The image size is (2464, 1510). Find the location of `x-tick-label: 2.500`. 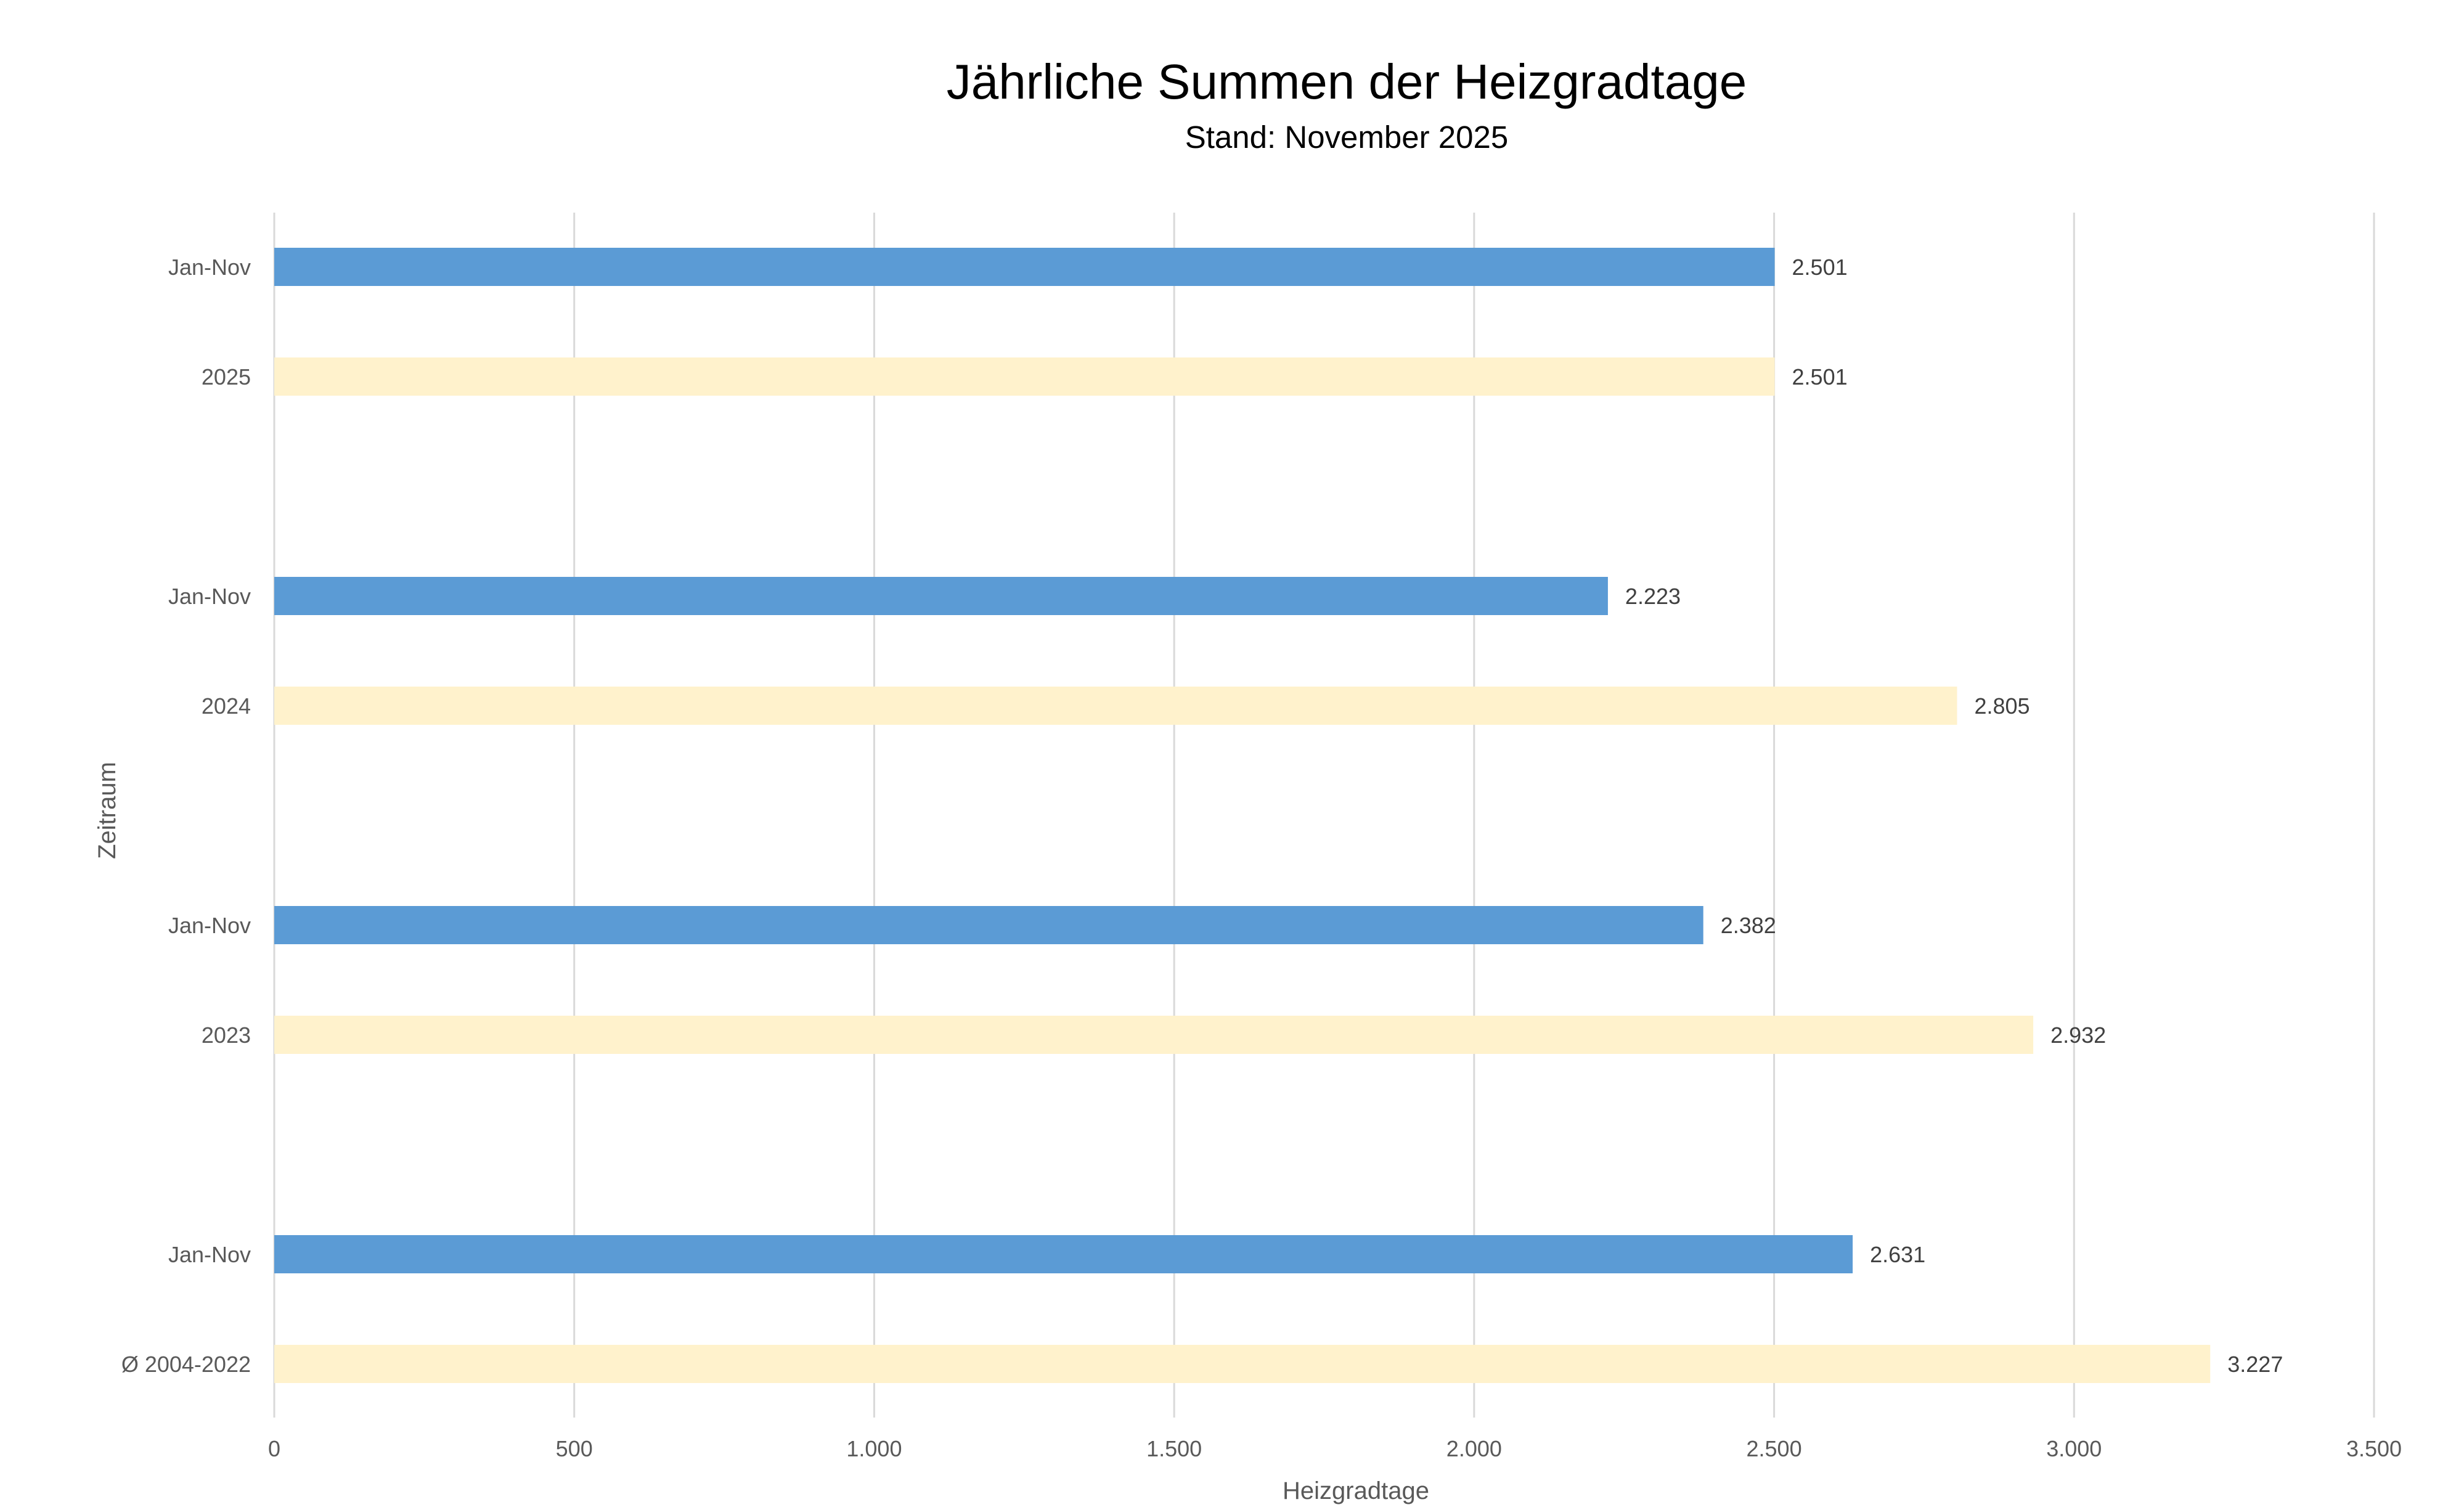

x-tick-label: 2.500 is located at coordinates (1775, 1448).